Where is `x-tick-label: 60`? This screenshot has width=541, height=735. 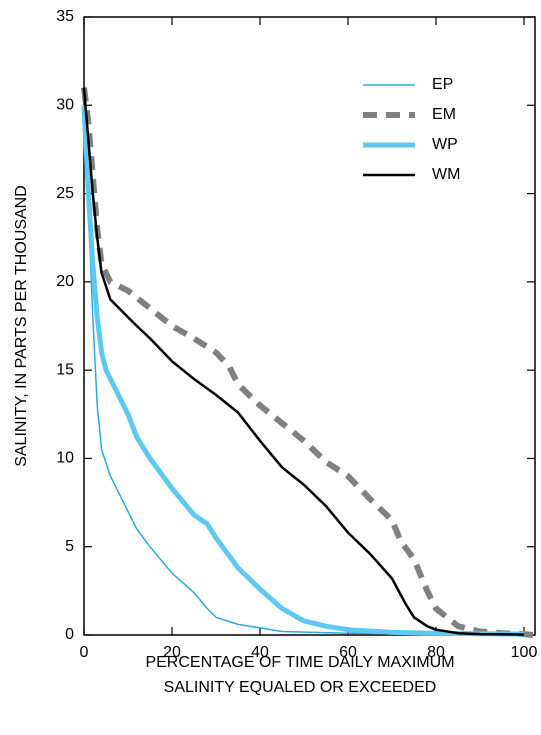 x-tick-label: 60 is located at coordinates (348, 652).